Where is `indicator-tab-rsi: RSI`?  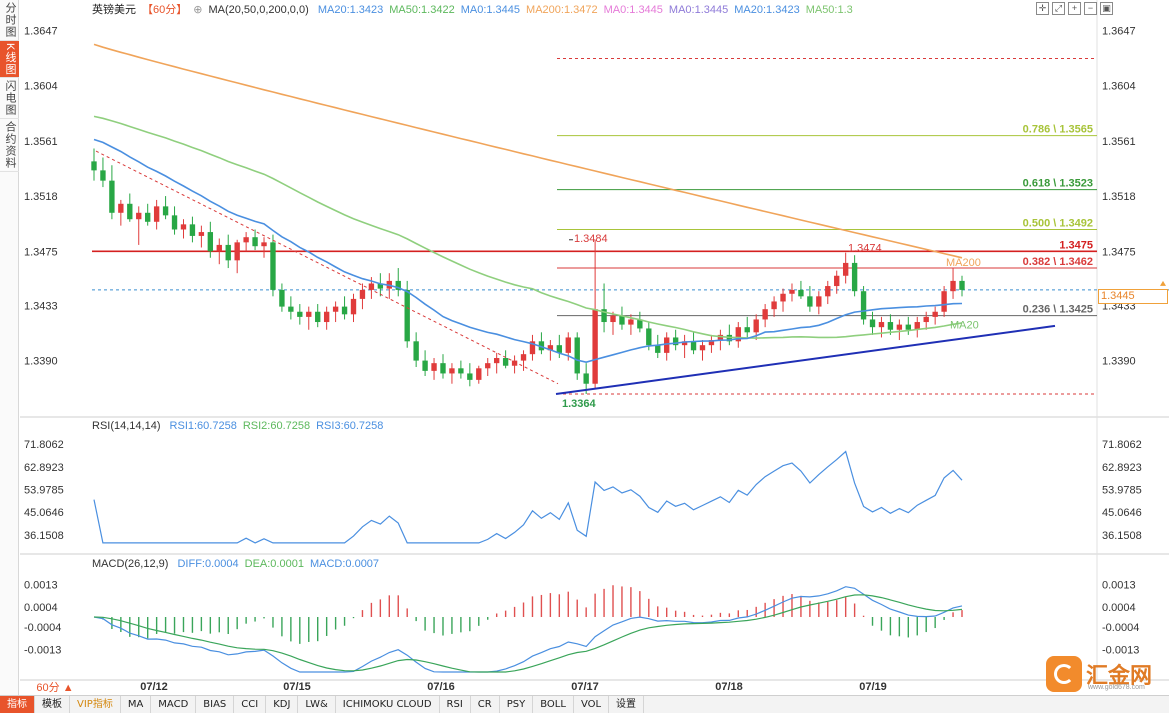 indicator-tab-rsi: RSI is located at coordinates (455, 704).